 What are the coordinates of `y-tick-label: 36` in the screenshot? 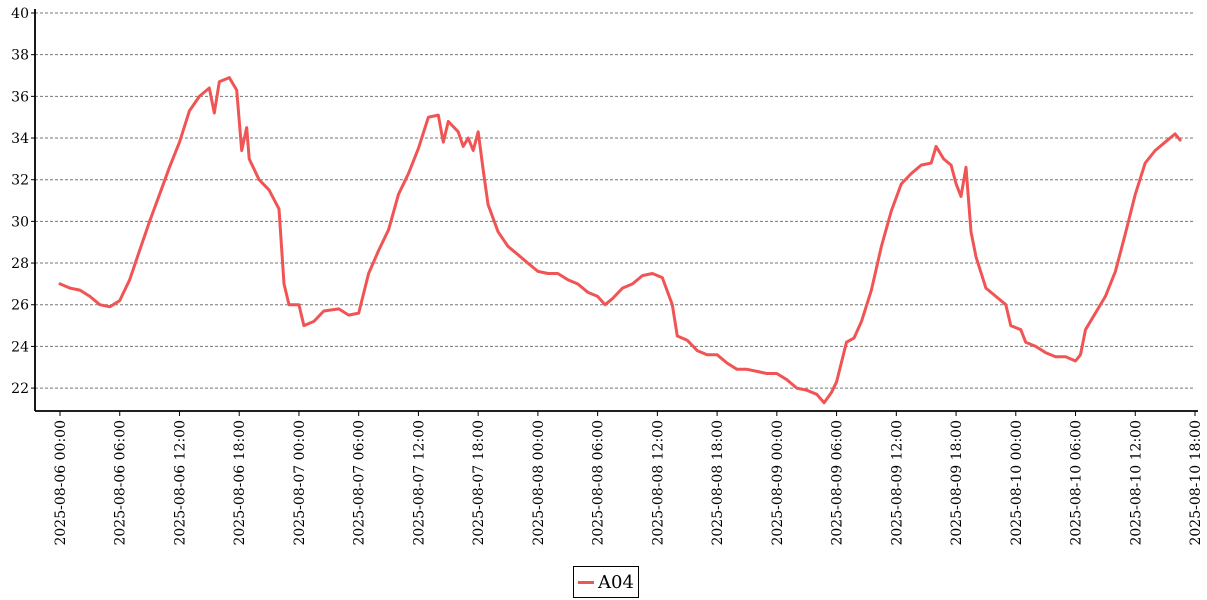 It's located at (20, 97).